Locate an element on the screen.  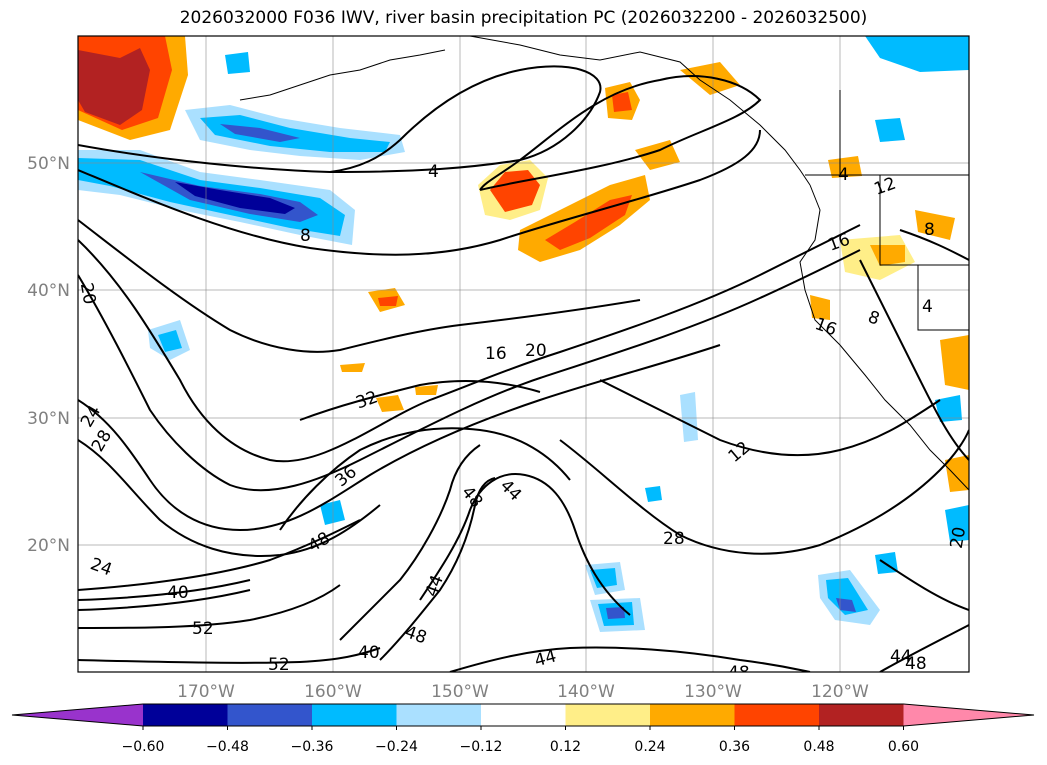
bering-patch-blue is located at coordinates (295, 133).